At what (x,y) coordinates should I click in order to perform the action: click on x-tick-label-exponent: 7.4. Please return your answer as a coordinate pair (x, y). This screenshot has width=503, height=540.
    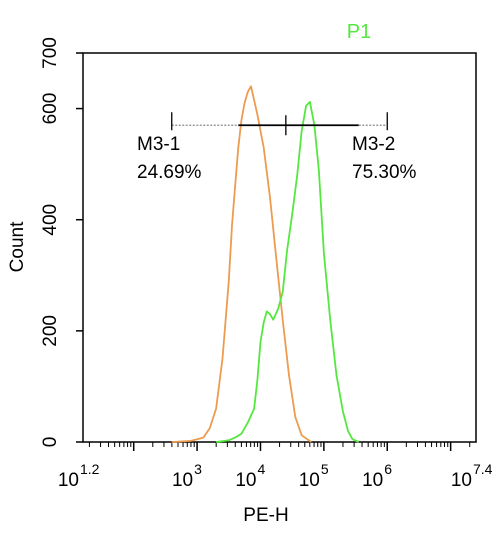
    Looking at the image, I should click on (483, 469).